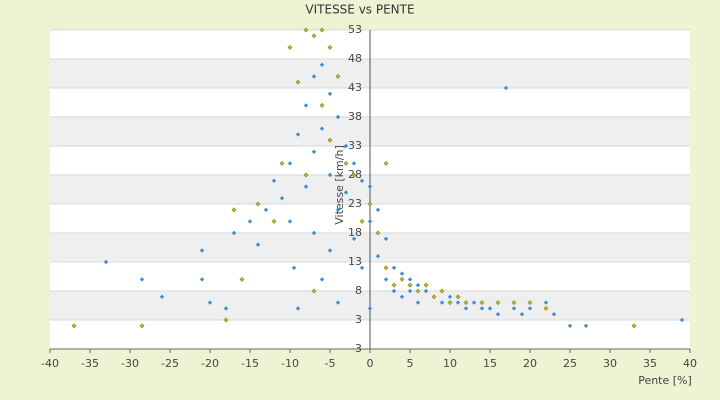  I want to click on x-tick-label: 35, so click(650, 363).